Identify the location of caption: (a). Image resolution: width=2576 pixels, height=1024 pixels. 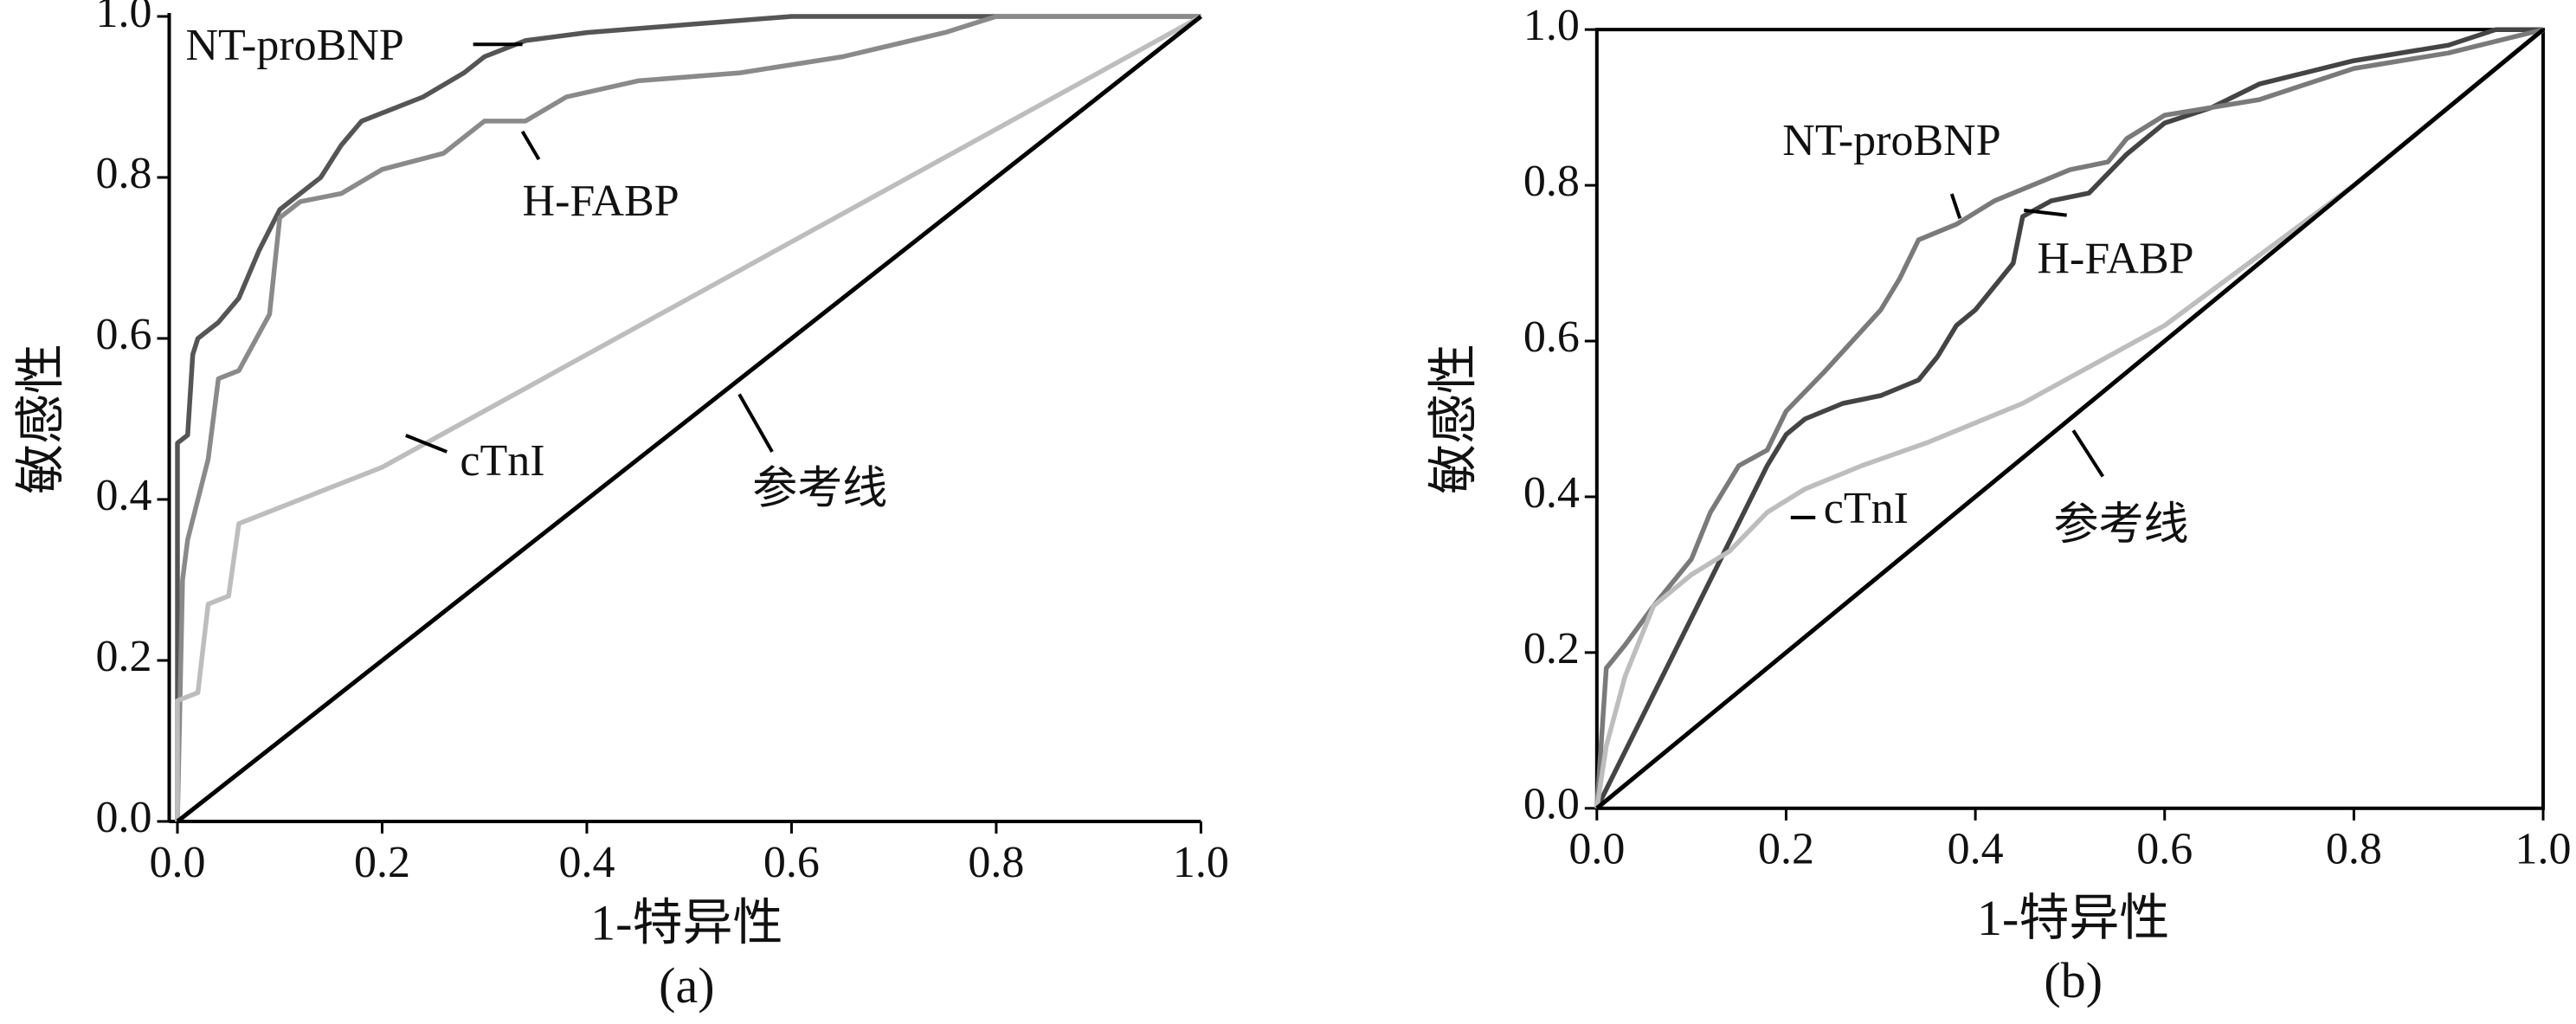
(686, 985).